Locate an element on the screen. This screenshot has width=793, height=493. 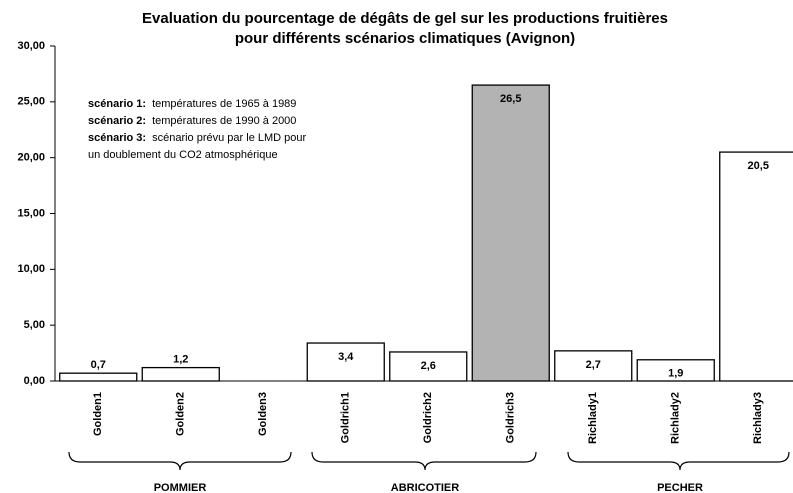
annotation-label: scénario 1: is located at coordinates (117, 104).